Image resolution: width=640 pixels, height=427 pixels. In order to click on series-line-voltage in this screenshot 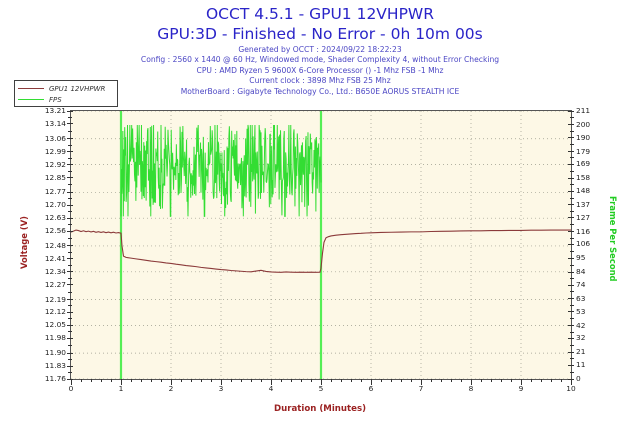, I will do `click(321, 251)`.